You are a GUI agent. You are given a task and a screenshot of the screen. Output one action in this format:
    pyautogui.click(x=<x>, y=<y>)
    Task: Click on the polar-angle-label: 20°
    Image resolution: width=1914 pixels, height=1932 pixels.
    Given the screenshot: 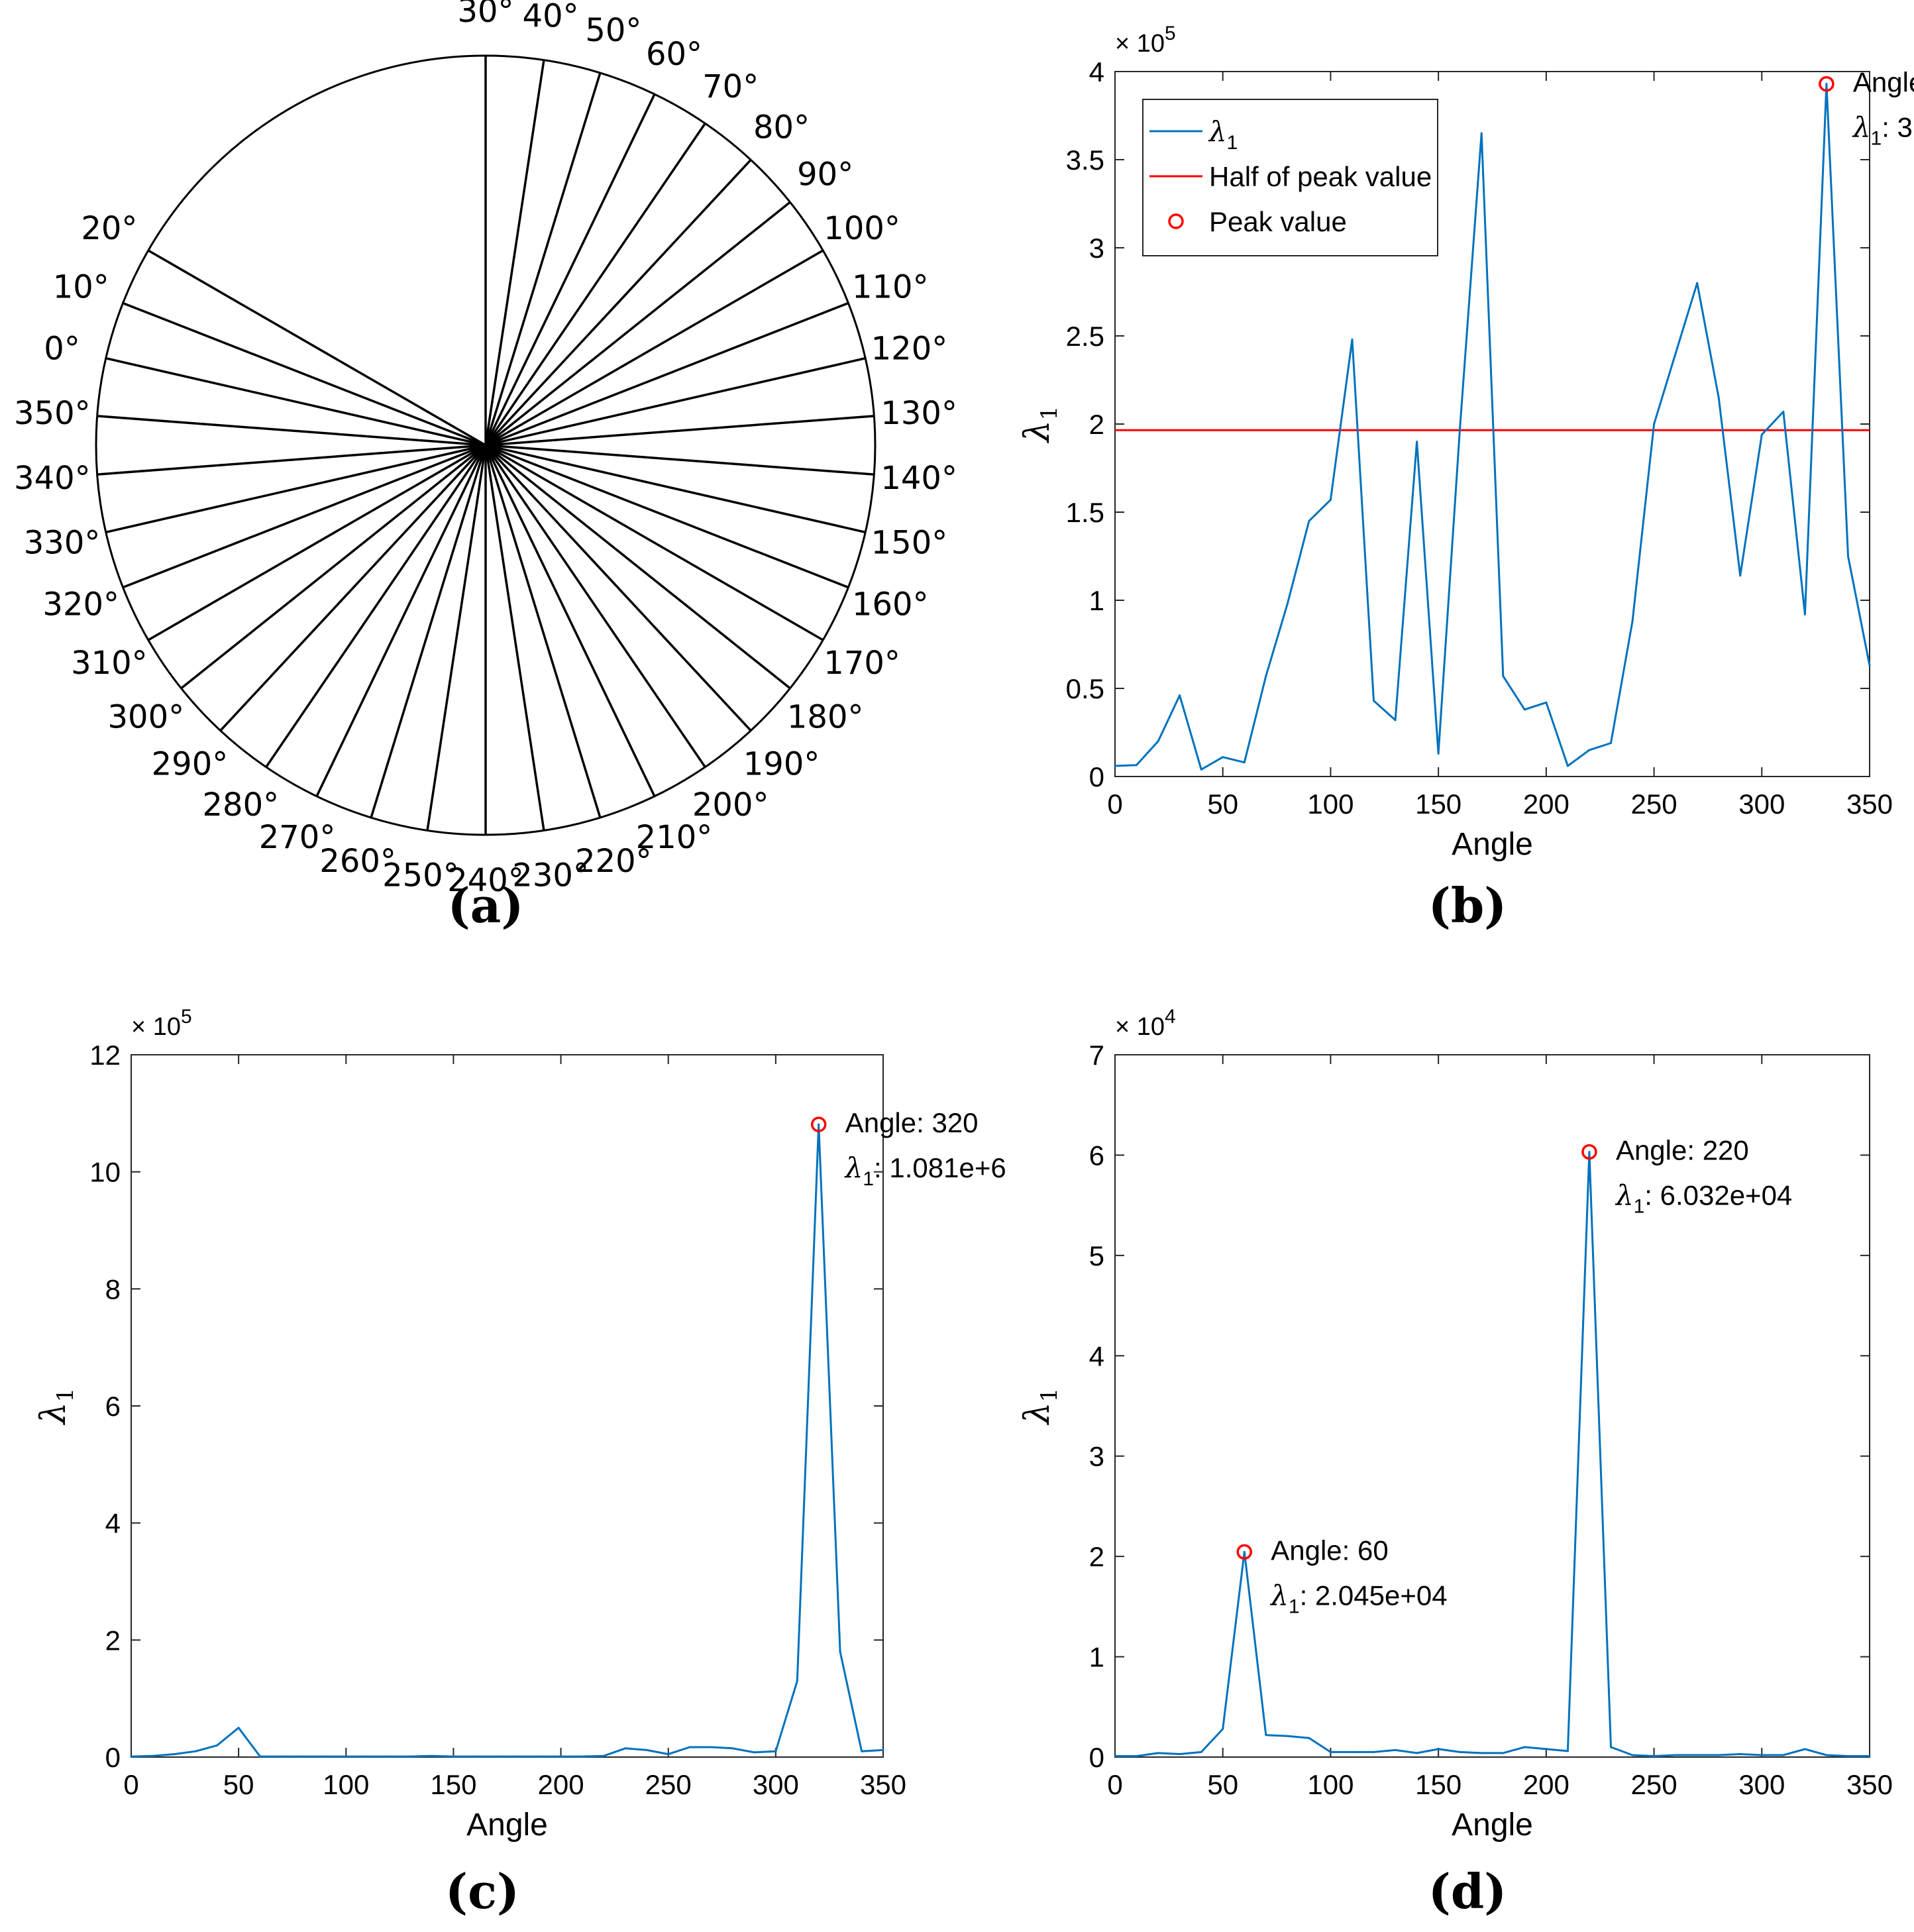 What is the action you would take?
    pyautogui.click(x=109, y=228)
    